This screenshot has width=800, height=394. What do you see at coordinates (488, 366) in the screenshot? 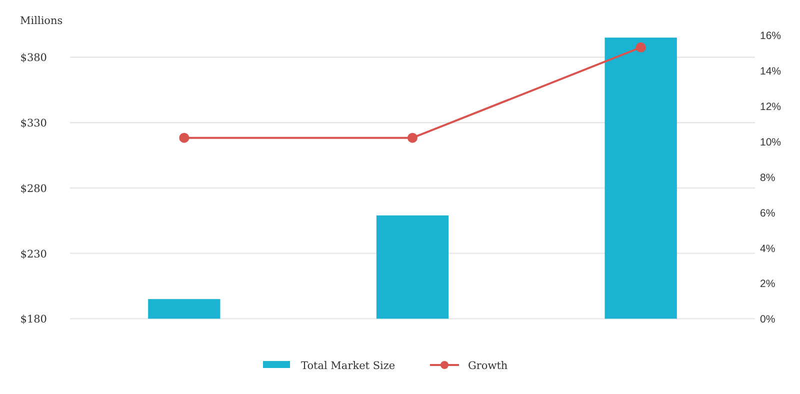
I see `legend-label: Growth` at bounding box center [488, 366].